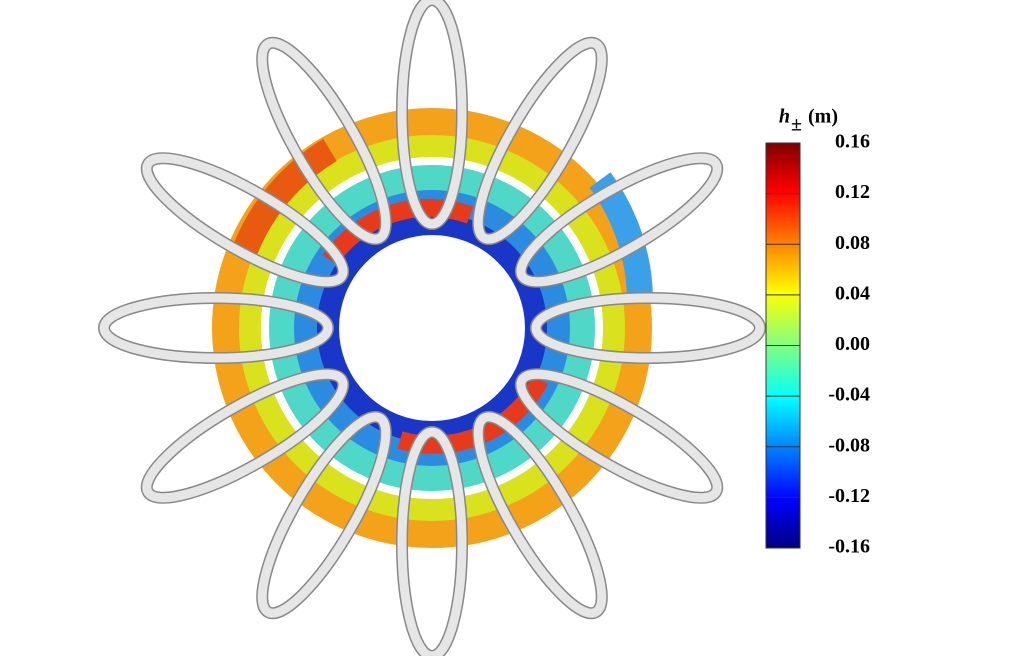  I want to click on colorbar-subscript: ±, so click(796, 125).